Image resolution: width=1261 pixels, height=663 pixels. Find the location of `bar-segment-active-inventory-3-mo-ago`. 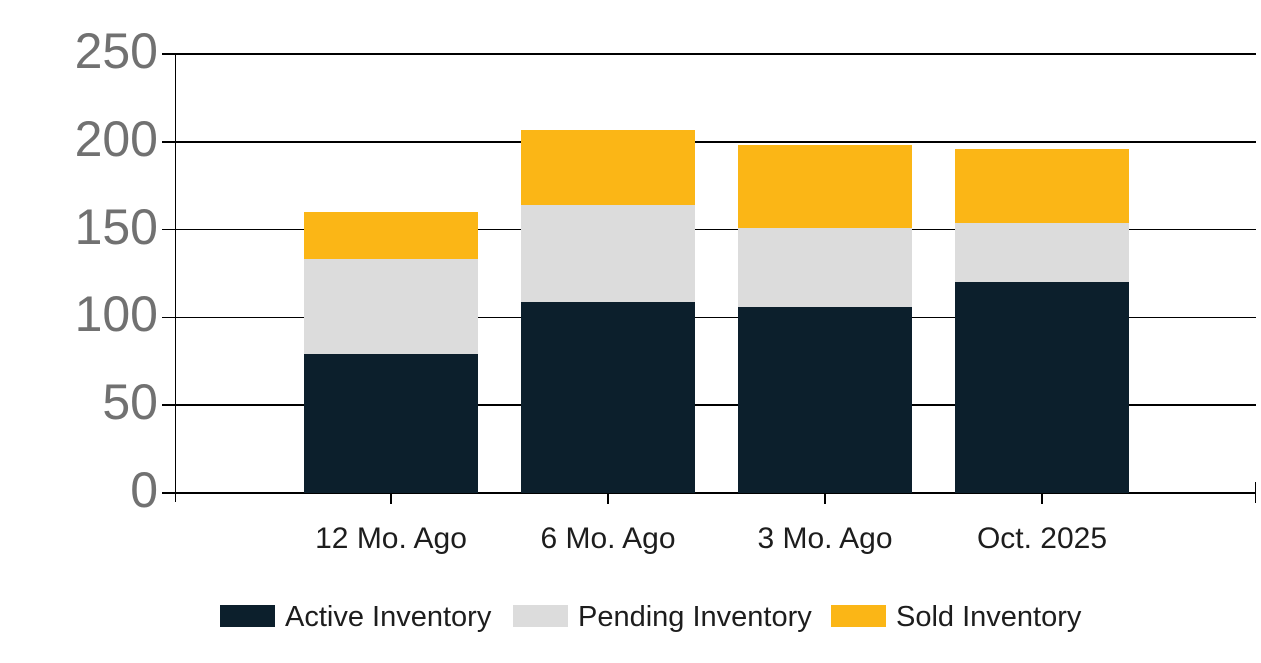

bar-segment-active-inventory-3-mo-ago is located at coordinates (825, 399).